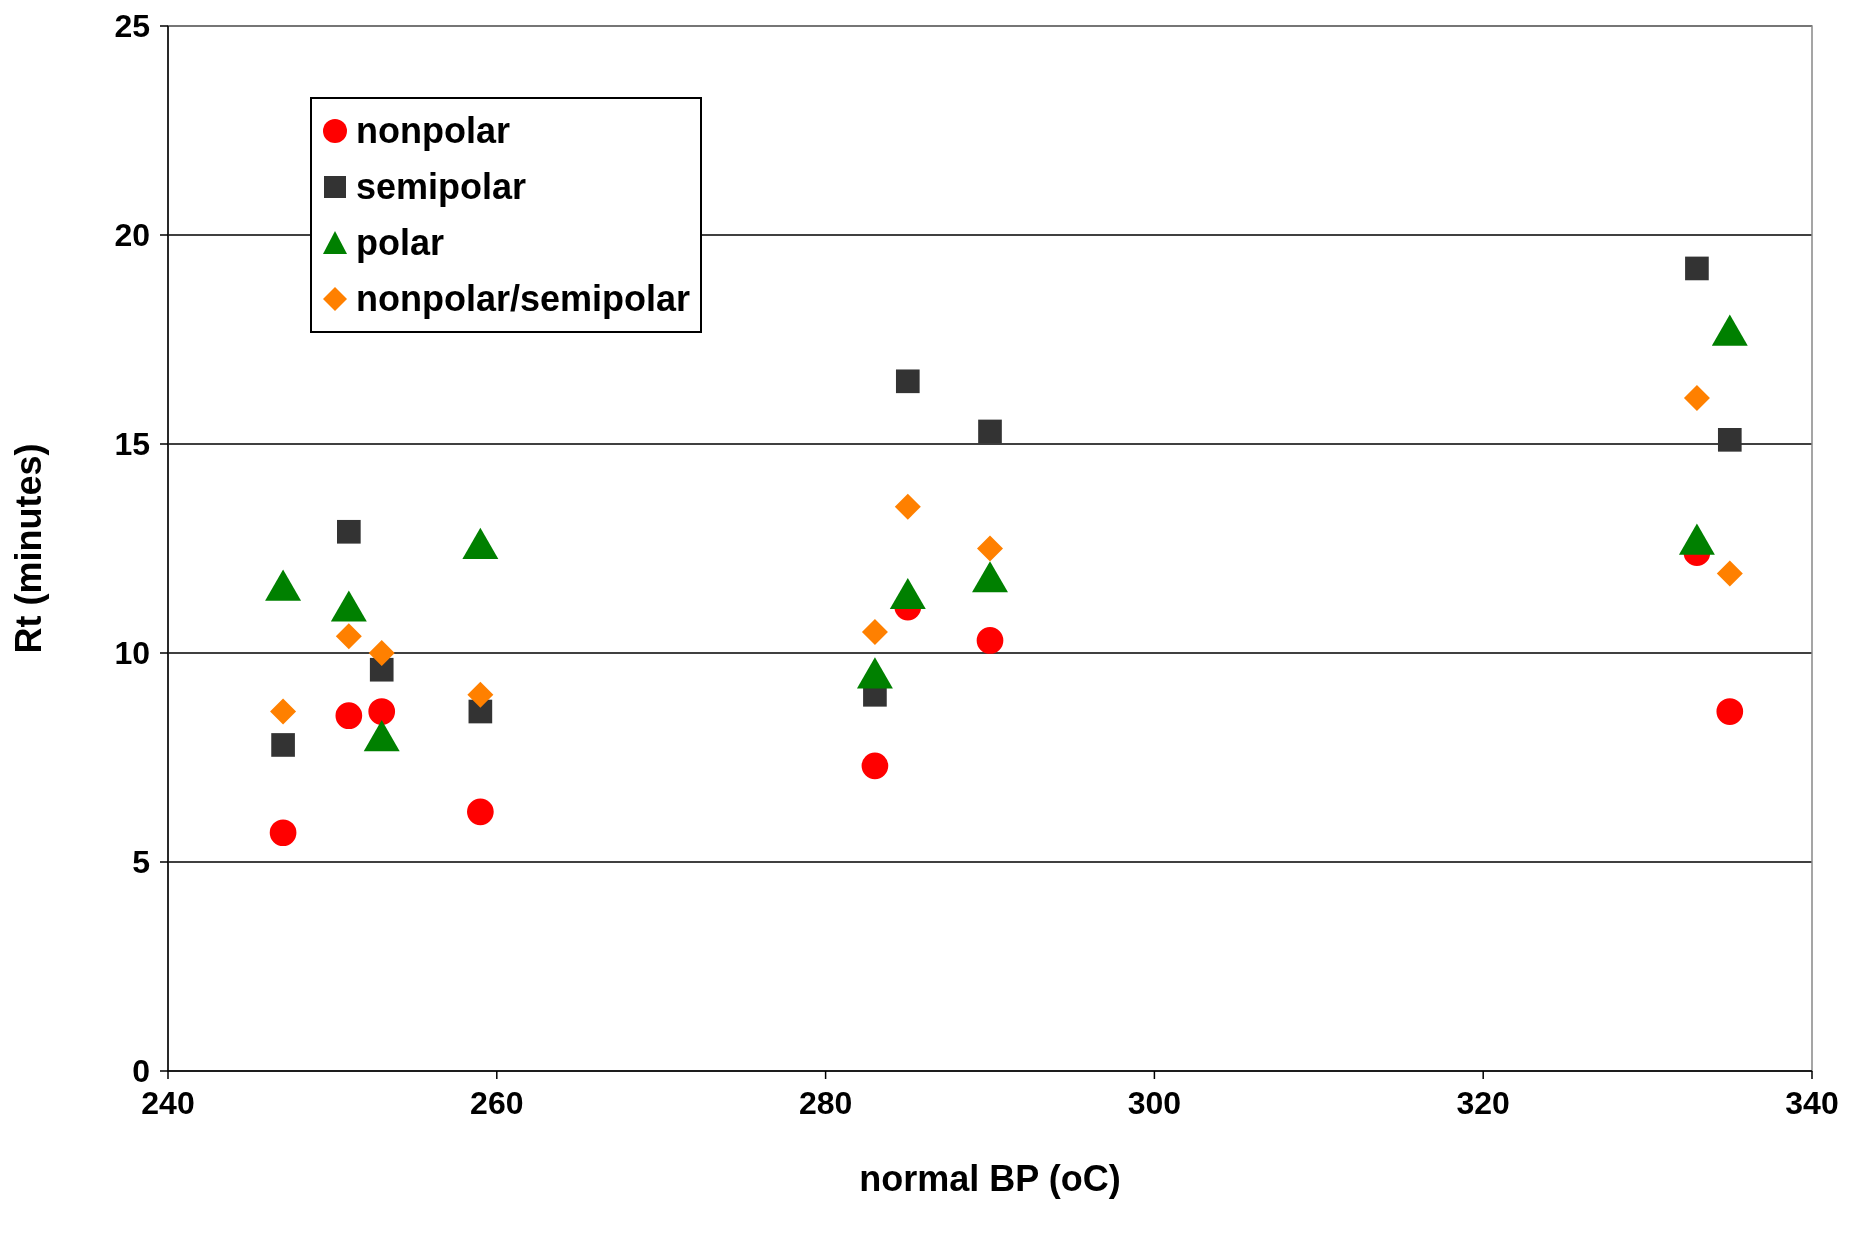 Image resolution: width=1851 pixels, height=1245 pixels. Describe the element at coordinates (132, 653) in the screenshot. I see `y-tick-label: 10` at that location.